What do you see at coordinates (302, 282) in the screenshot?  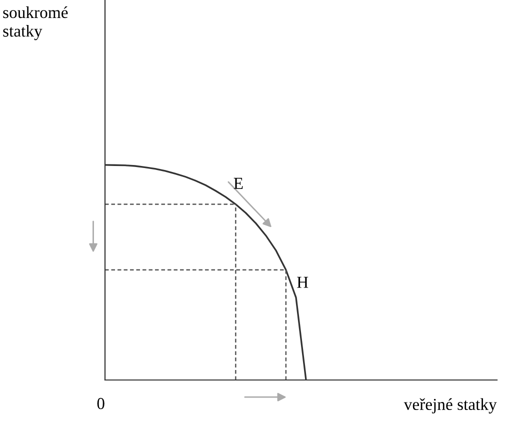 I see `annotation: H` at bounding box center [302, 282].